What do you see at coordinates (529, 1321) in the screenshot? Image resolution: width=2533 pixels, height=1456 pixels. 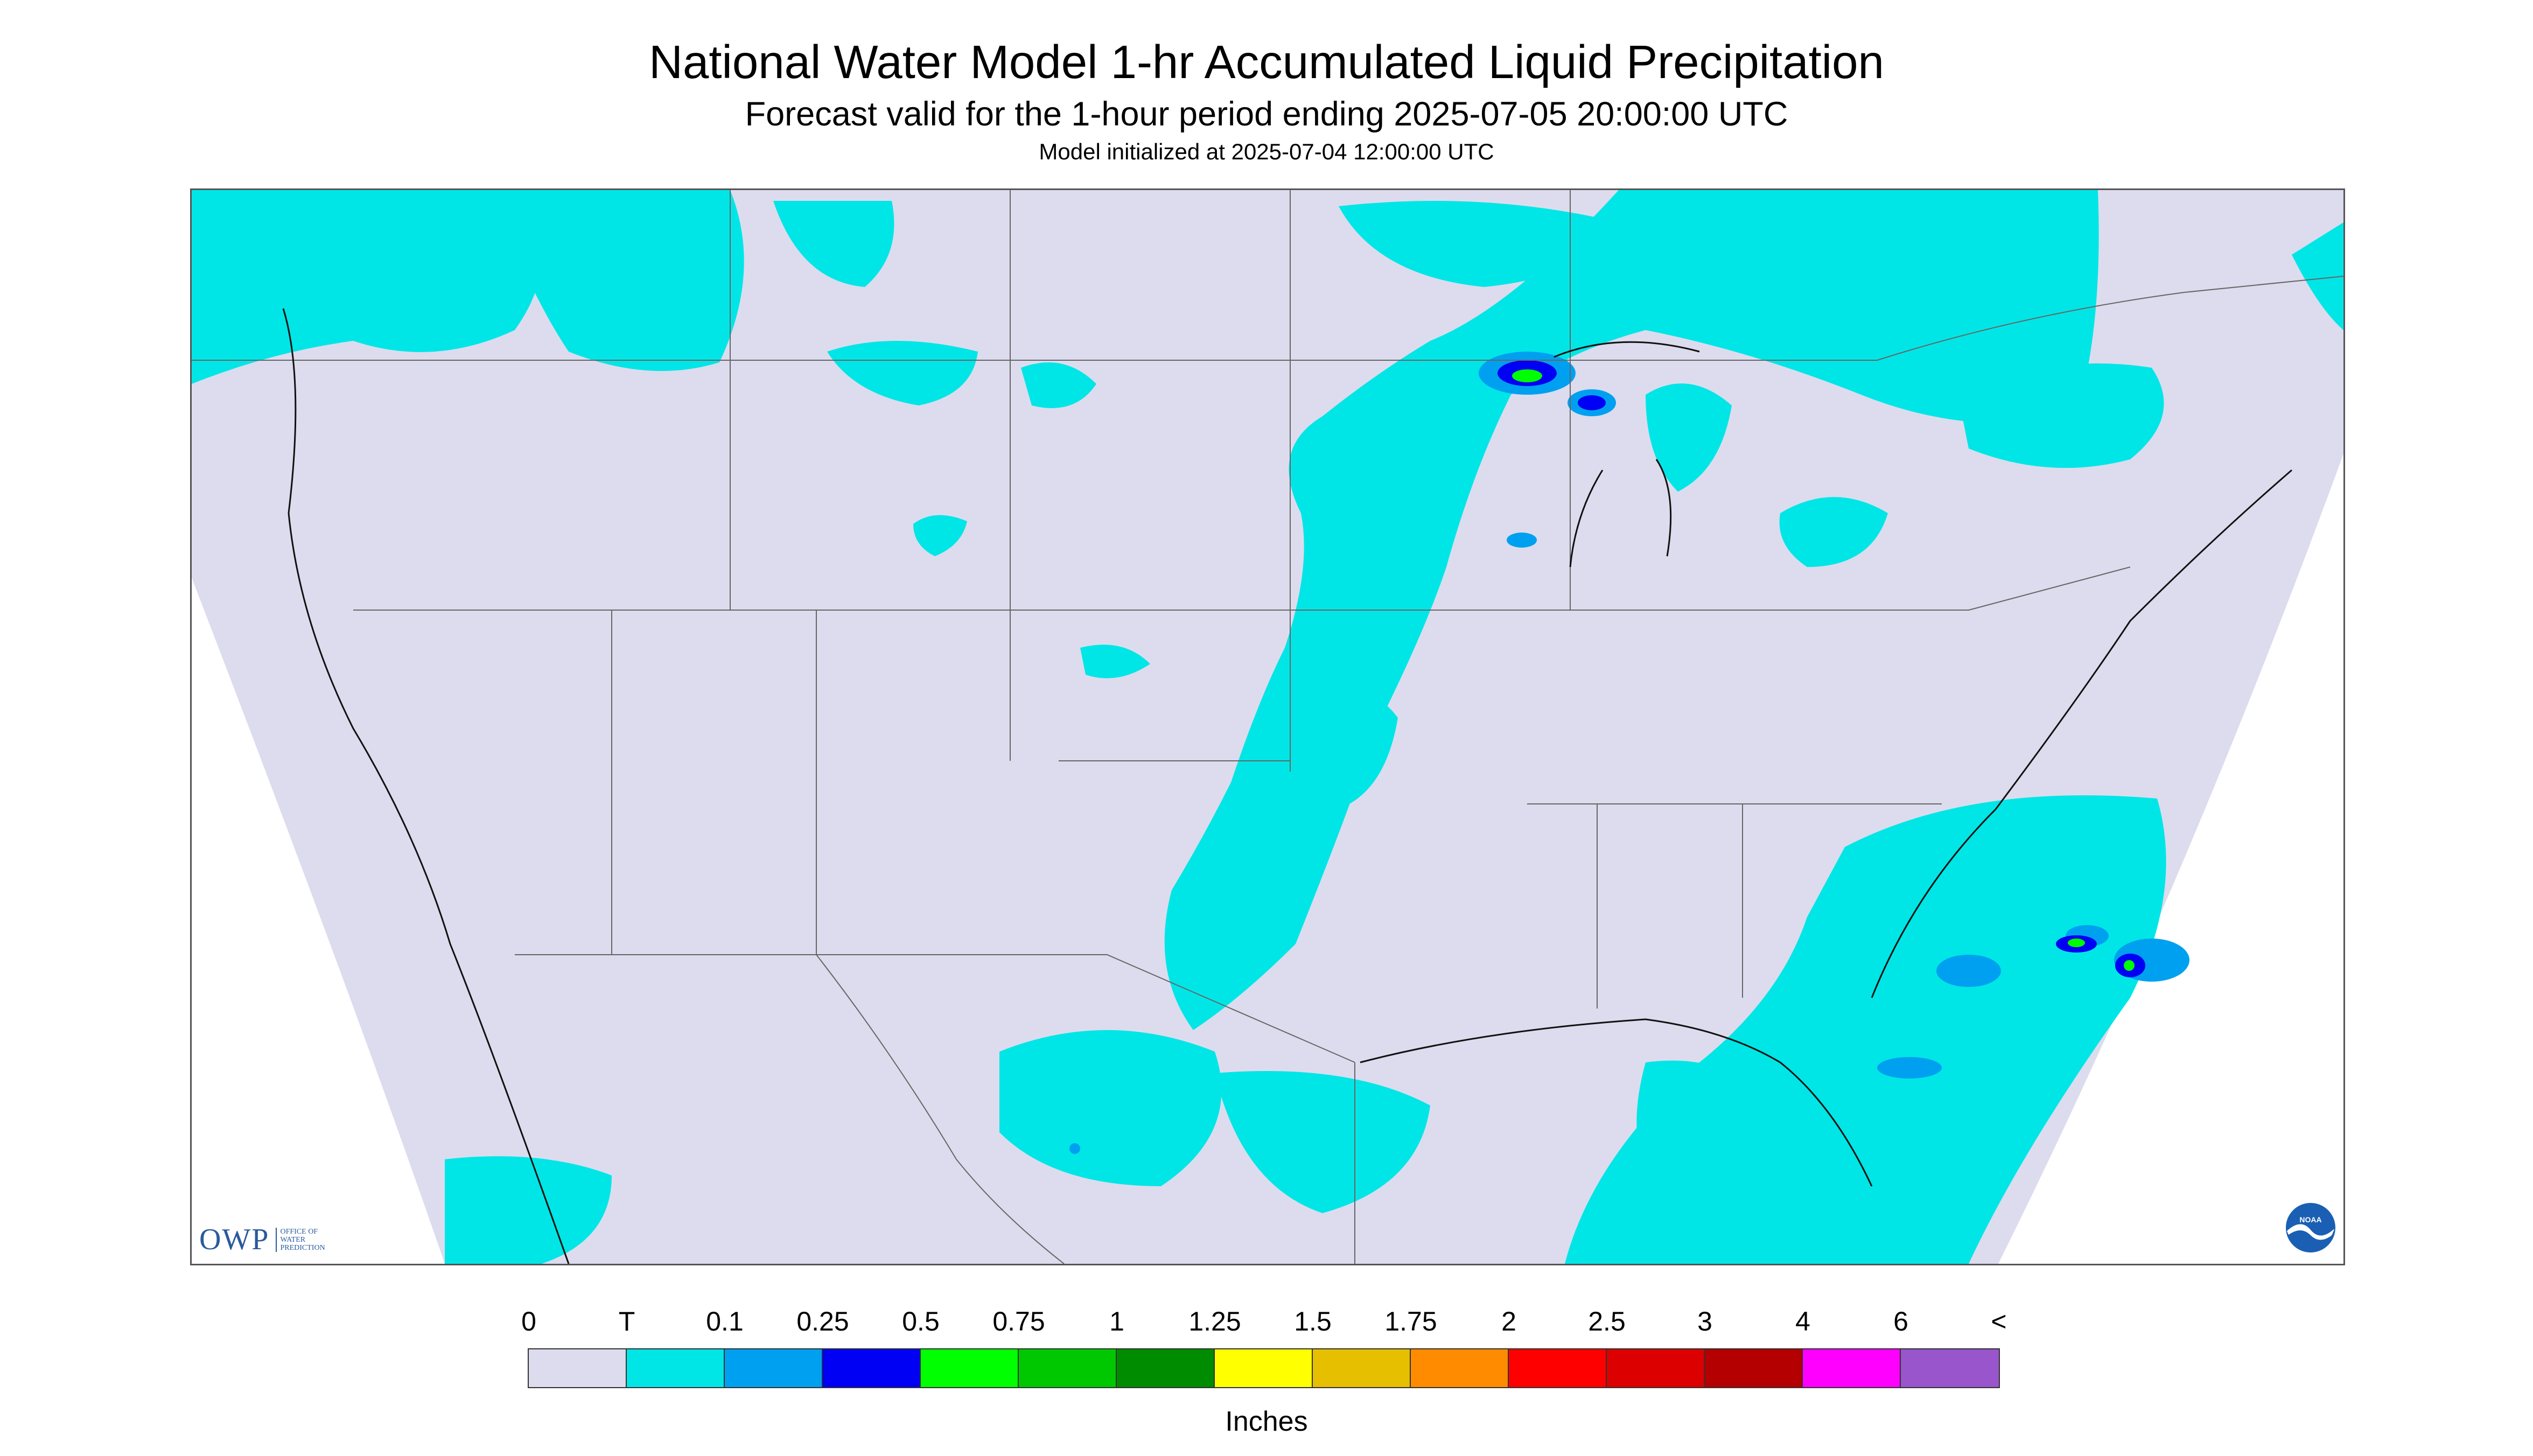 I see `legend-label: 0` at bounding box center [529, 1321].